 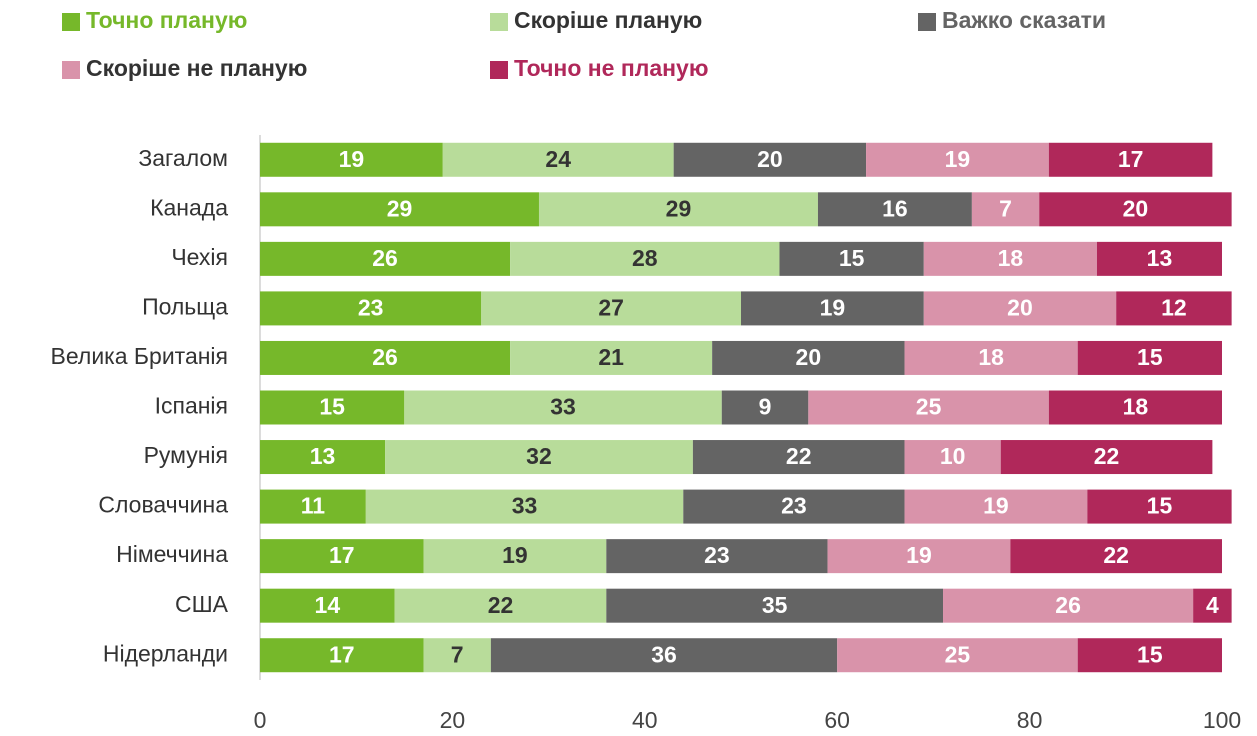 I want to click on legend-label: Точно планую, so click(x=166, y=20).